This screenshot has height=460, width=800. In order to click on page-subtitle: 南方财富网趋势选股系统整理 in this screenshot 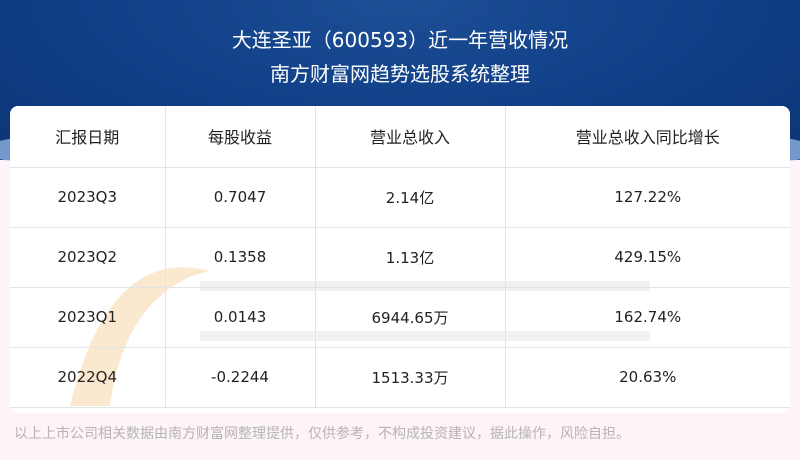, I will do `click(400, 74)`.